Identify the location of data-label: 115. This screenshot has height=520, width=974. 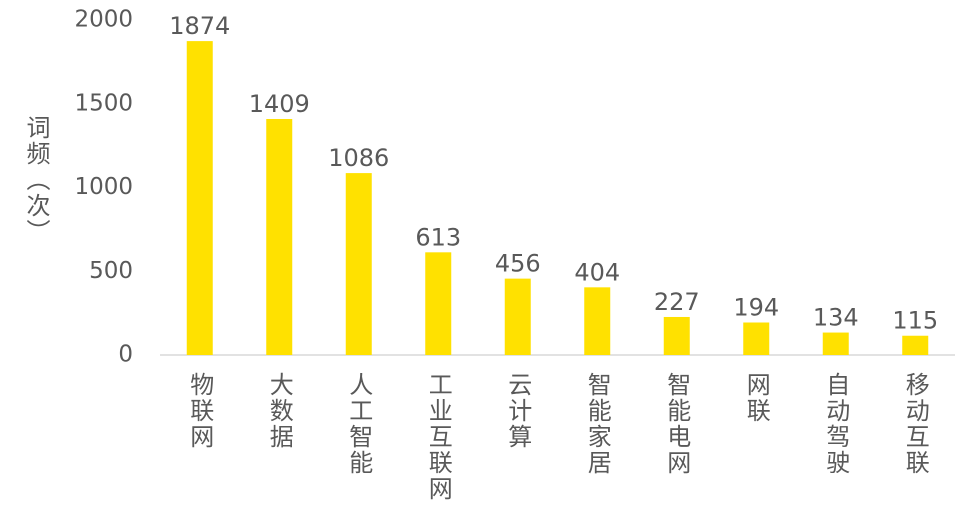
(915, 321).